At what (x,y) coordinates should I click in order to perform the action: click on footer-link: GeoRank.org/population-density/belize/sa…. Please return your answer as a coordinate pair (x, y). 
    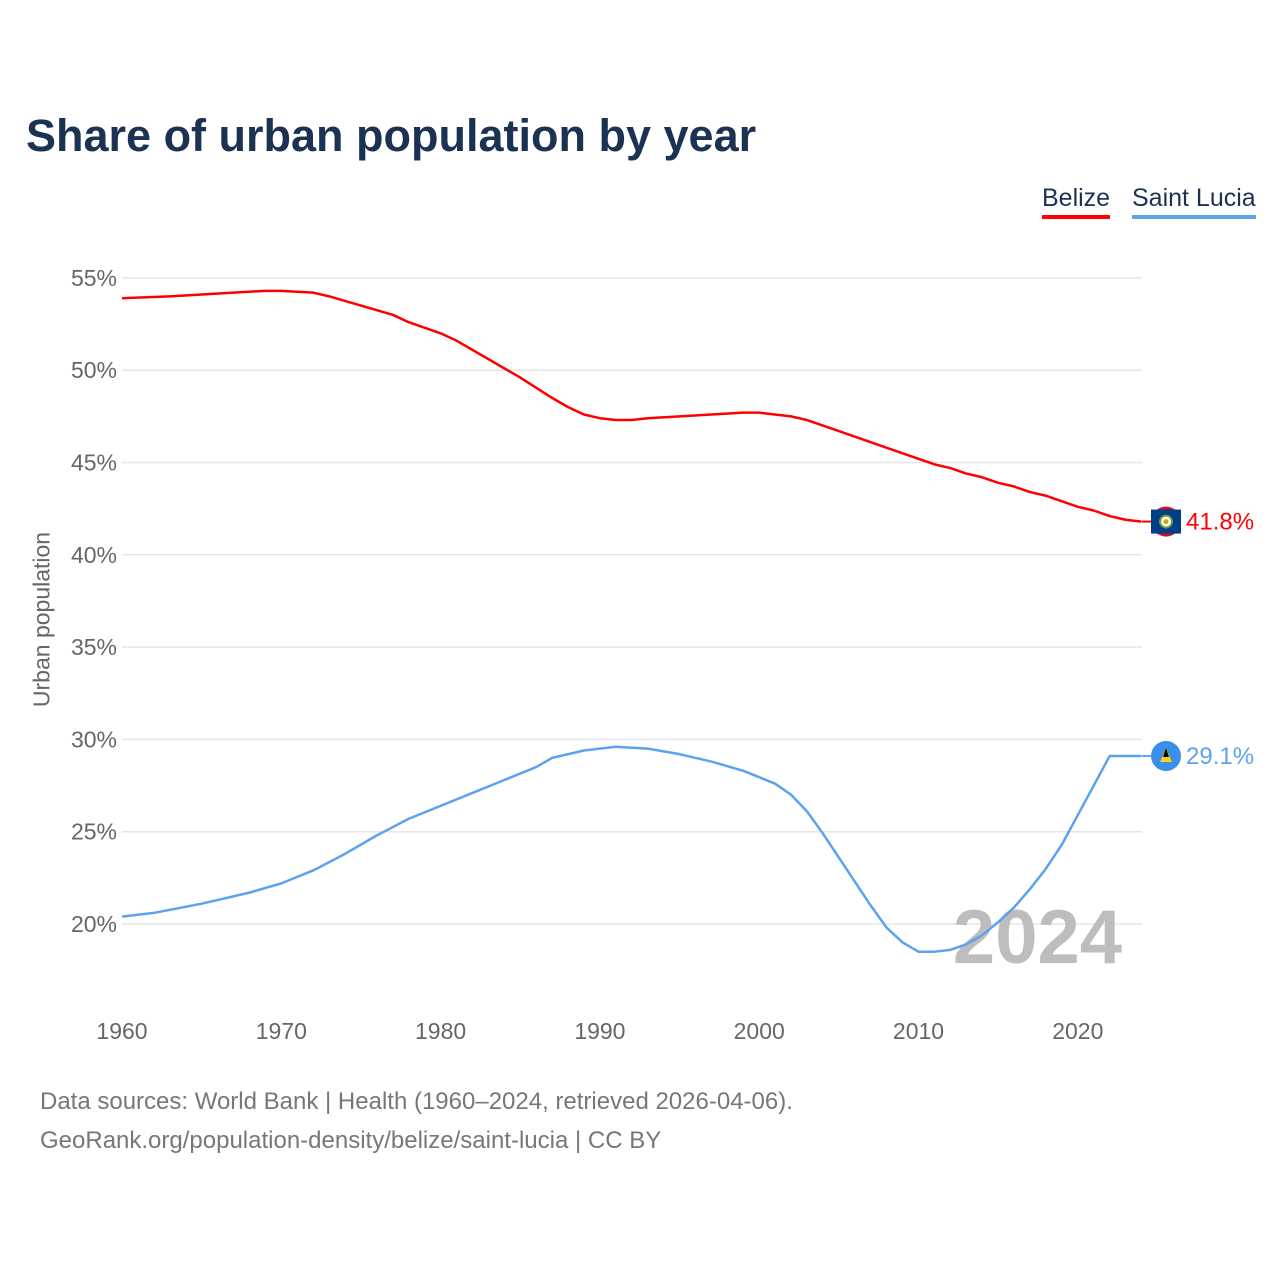
    Looking at the image, I should click on (351, 1140).